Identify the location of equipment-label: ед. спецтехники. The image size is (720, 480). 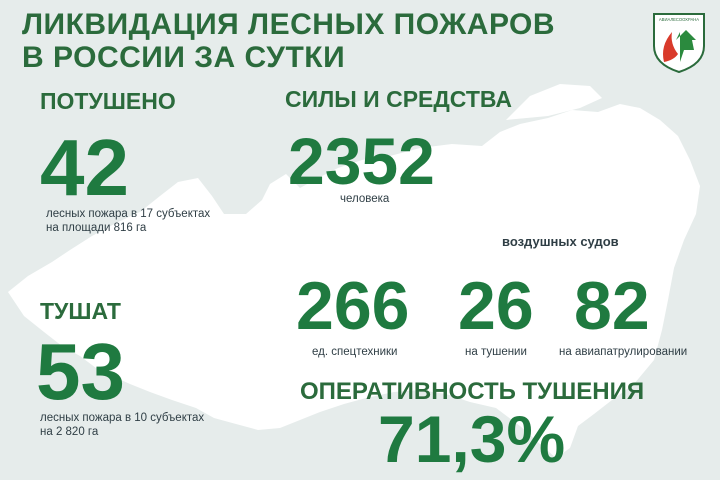
(355, 352).